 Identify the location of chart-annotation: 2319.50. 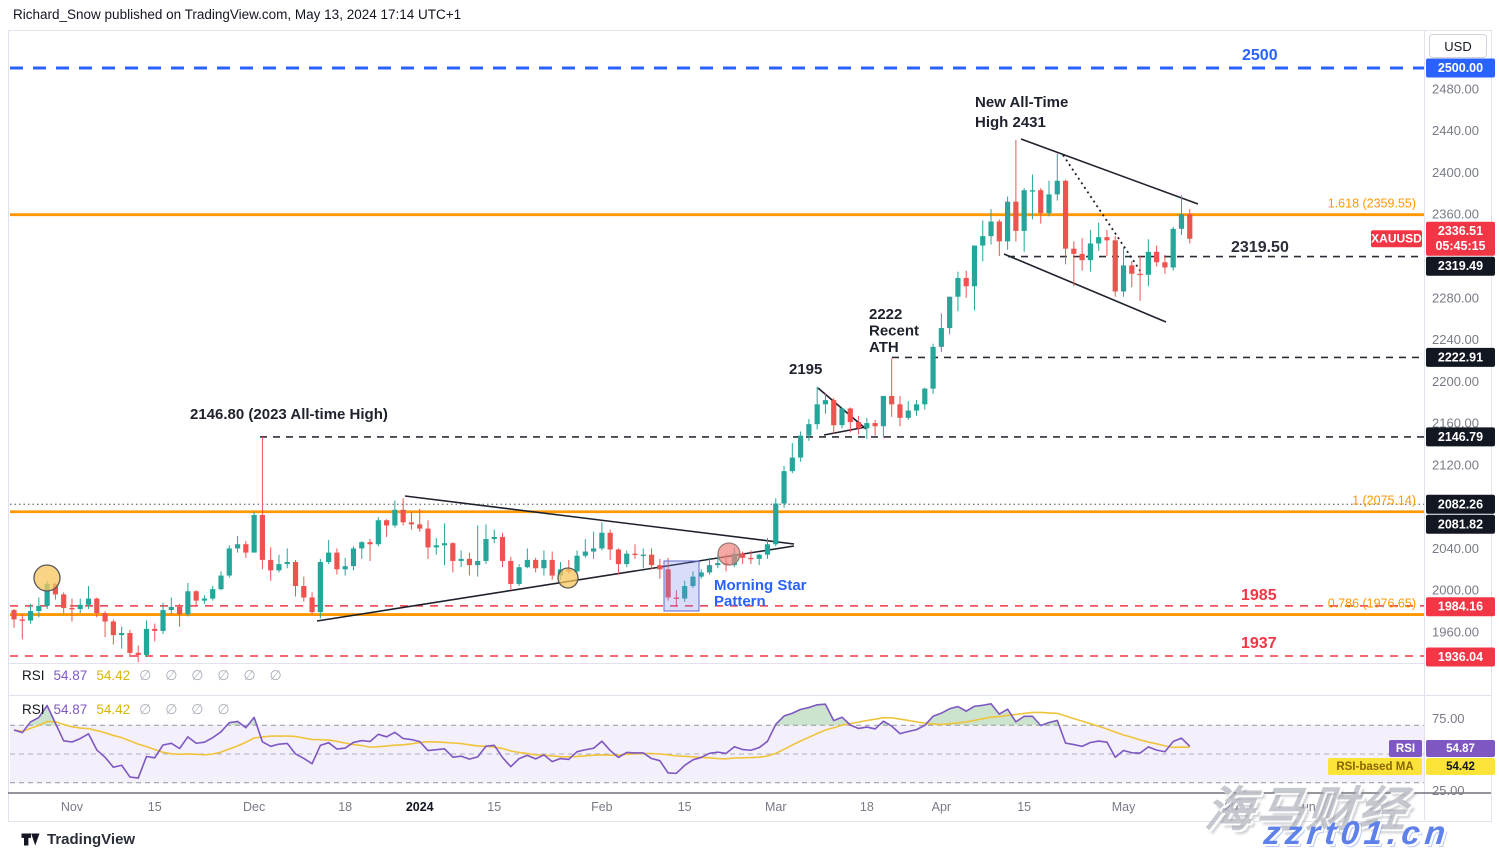
(1260, 247).